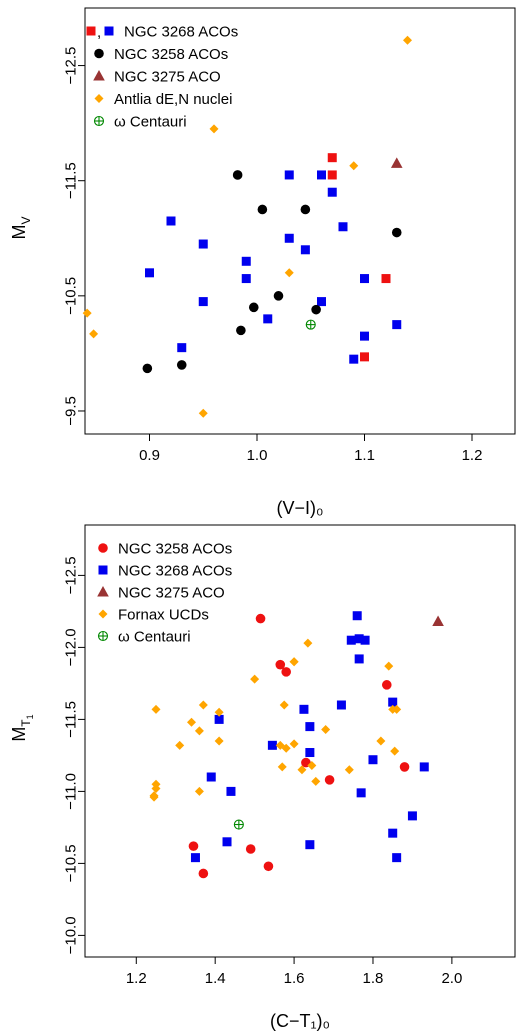  What do you see at coordinates (71, 791) in the screenshot?
I see `y-tick-label: −11.0` at bounding box center [71, 791].